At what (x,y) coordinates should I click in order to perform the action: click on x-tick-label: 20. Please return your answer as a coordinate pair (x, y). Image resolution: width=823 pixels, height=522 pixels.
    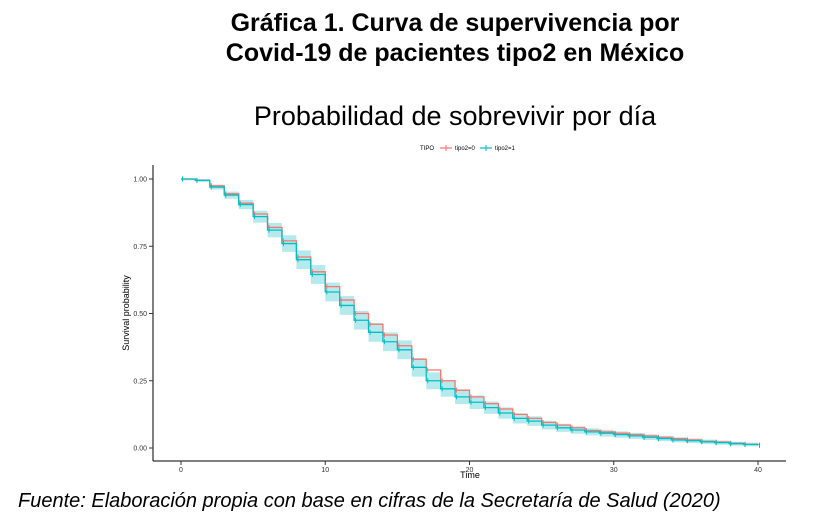
    Looking at the image, I should click on (470, 470).